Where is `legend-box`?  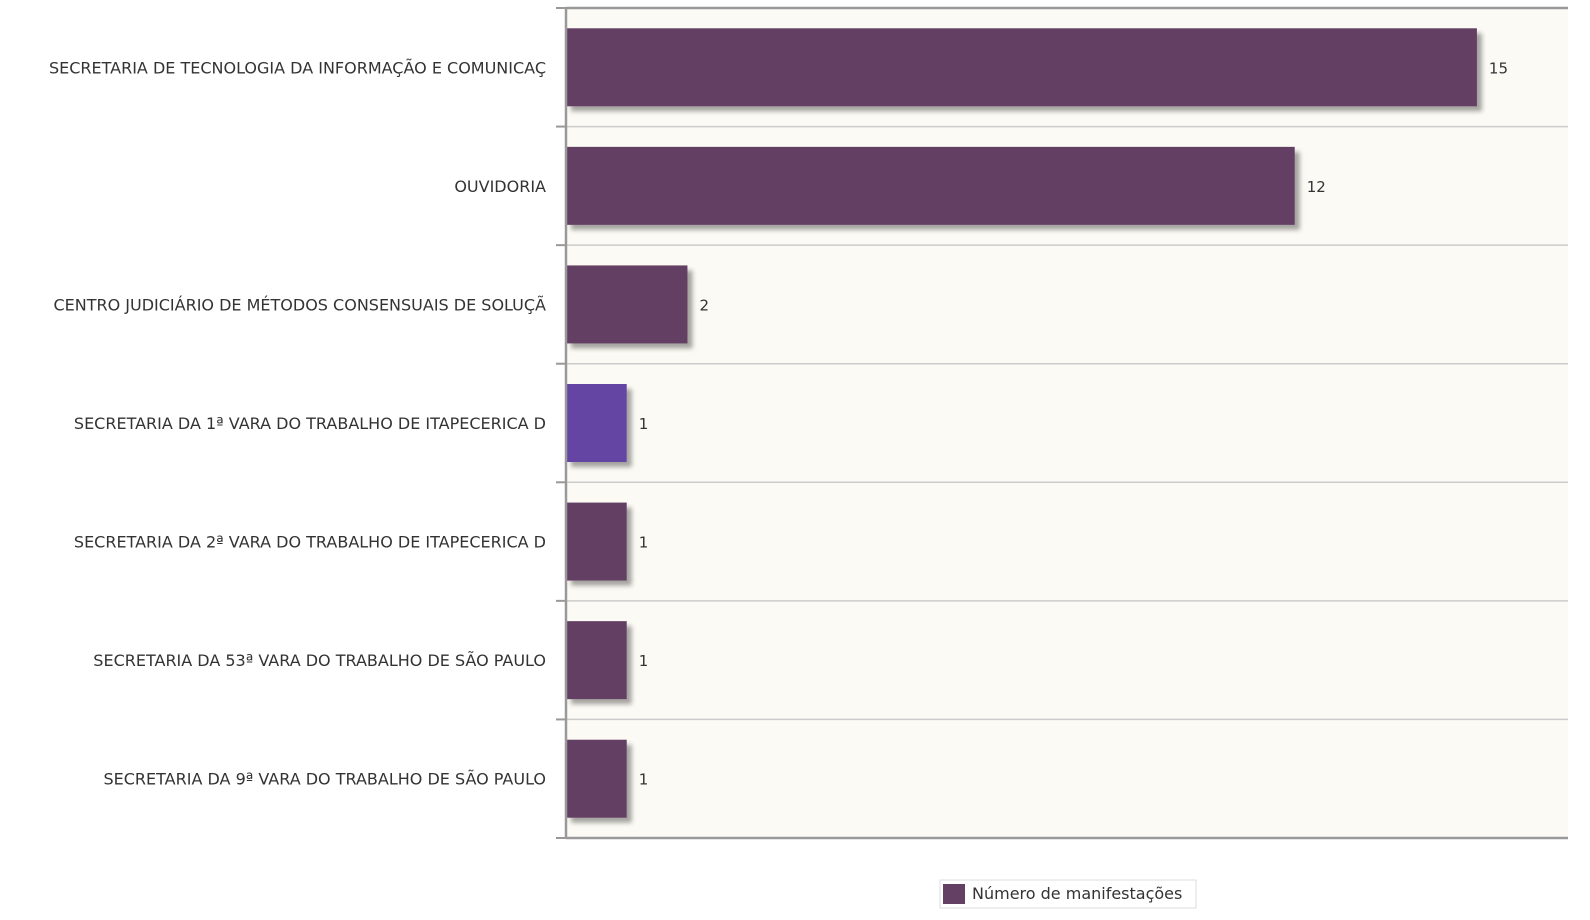 legend-box is located at coordinates (1068, 894).